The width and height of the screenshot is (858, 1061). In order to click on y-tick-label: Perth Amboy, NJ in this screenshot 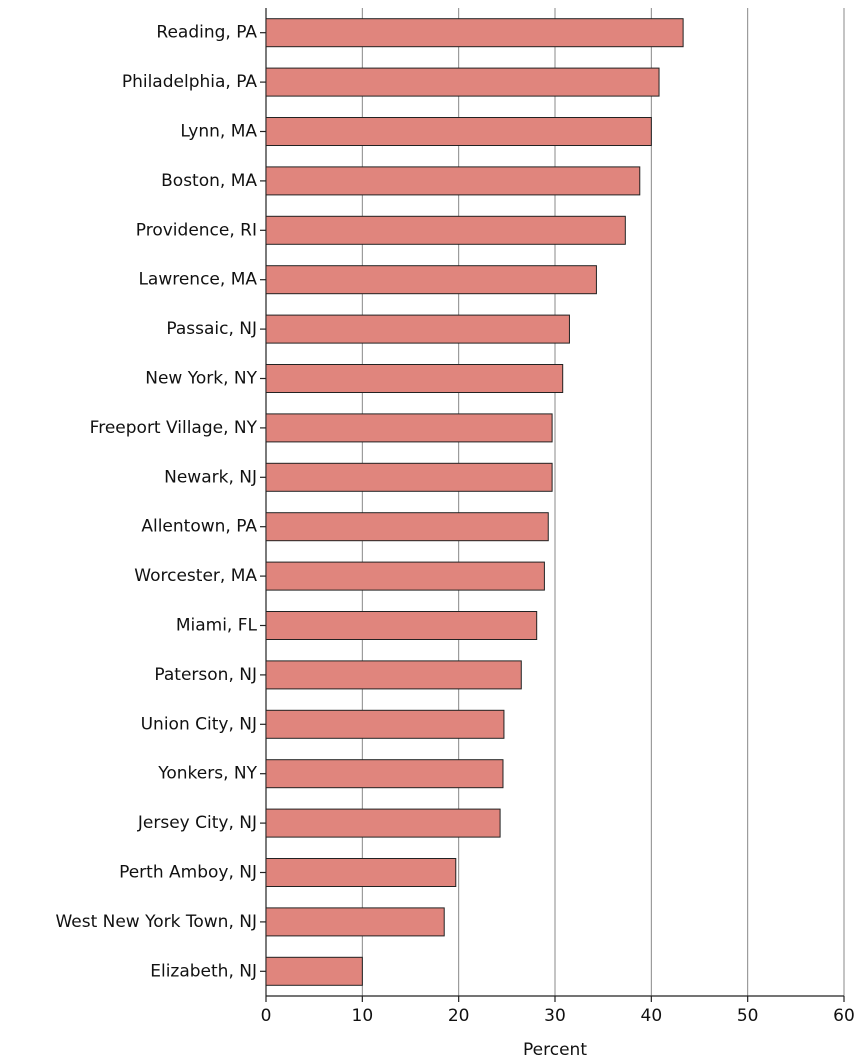, I will do `click(188, 873)`.